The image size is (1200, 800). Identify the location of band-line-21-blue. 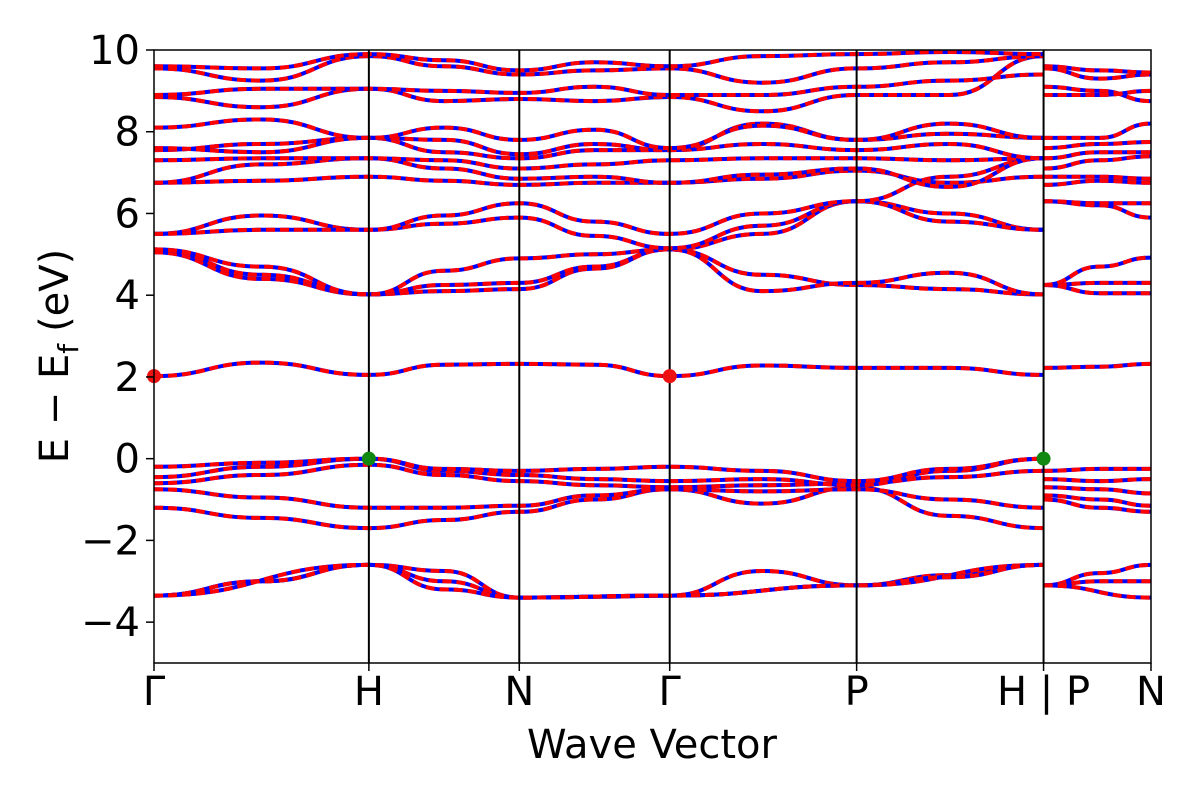
(652, 85).